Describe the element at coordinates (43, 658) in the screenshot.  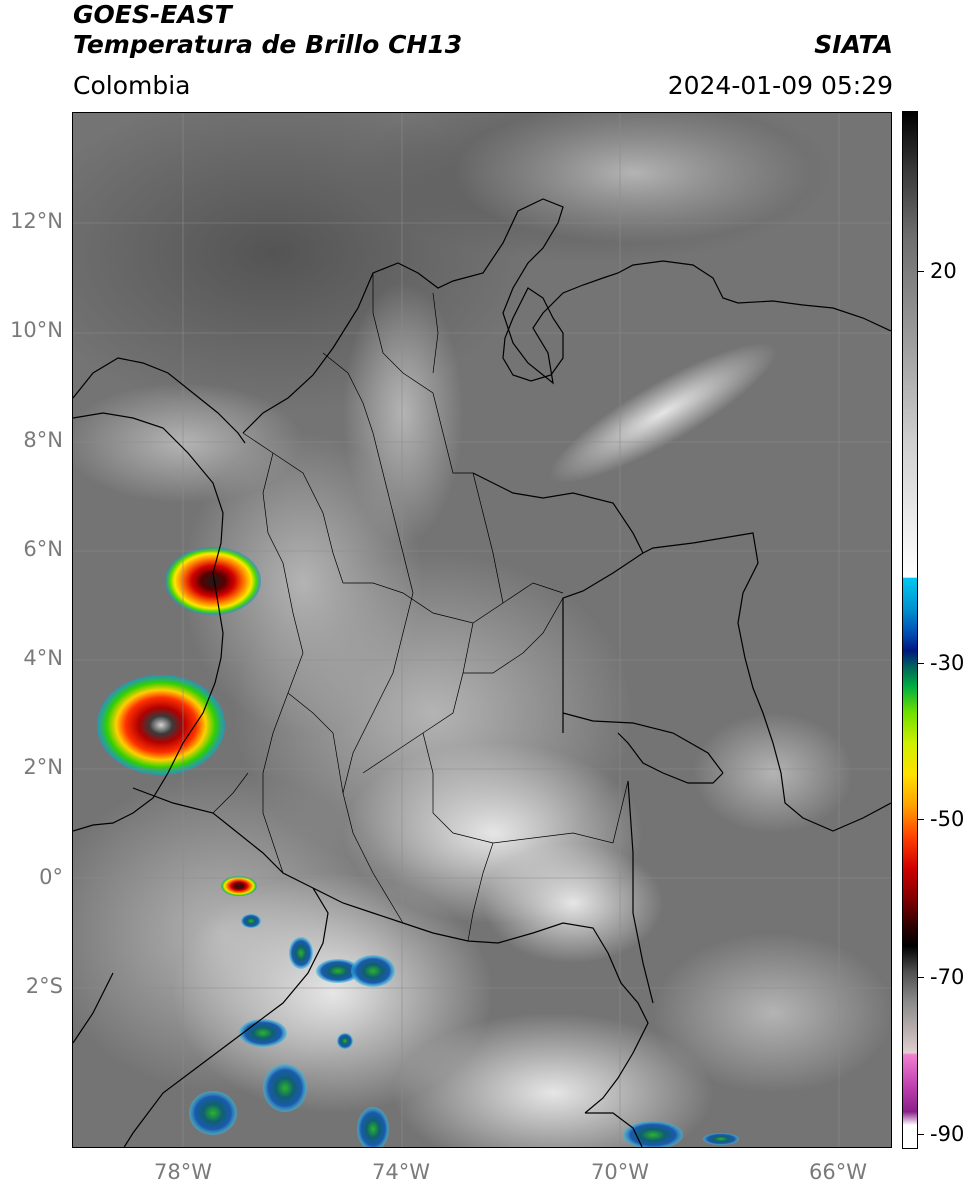
I see `lat-label: 4°N` at that location.